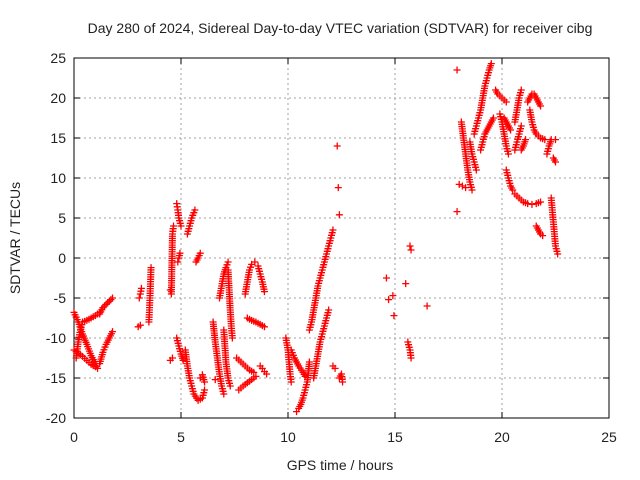  Describe the element at coordinates (288, 437) in the screenshot. I see `x-tick-label: 10` at that location.